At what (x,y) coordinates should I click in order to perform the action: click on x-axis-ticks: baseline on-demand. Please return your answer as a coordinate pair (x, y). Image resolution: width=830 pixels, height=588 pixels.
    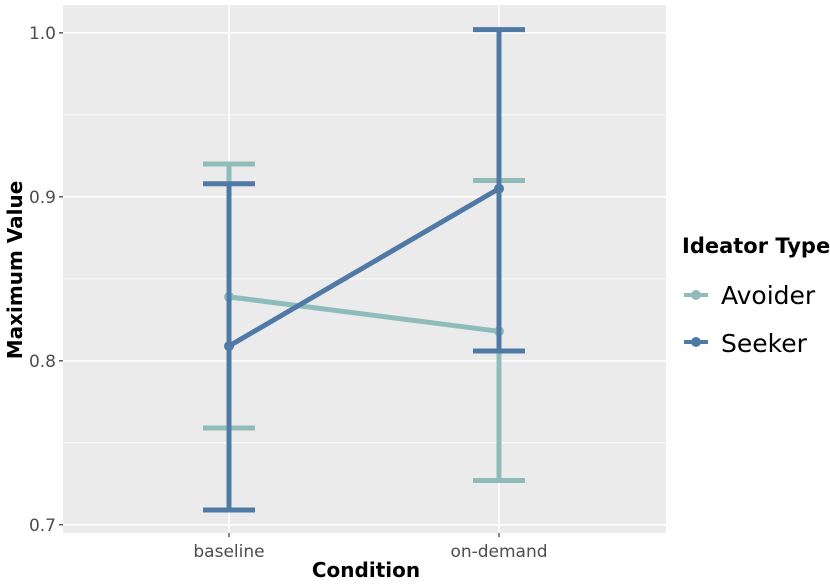
    Looking at the image, I should click on (370, 547).